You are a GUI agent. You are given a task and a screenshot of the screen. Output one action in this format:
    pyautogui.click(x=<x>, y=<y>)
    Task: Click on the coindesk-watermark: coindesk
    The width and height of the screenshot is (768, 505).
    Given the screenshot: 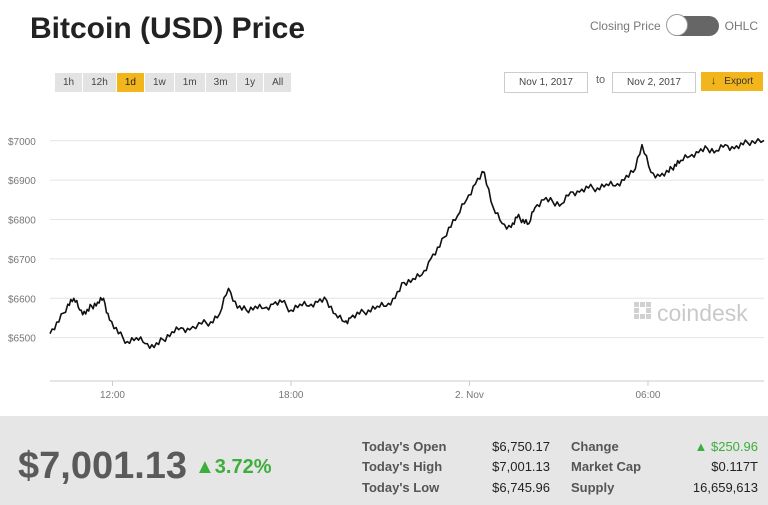 What is the action you would take?
    pyautogui.click(x=691, y=313)
    